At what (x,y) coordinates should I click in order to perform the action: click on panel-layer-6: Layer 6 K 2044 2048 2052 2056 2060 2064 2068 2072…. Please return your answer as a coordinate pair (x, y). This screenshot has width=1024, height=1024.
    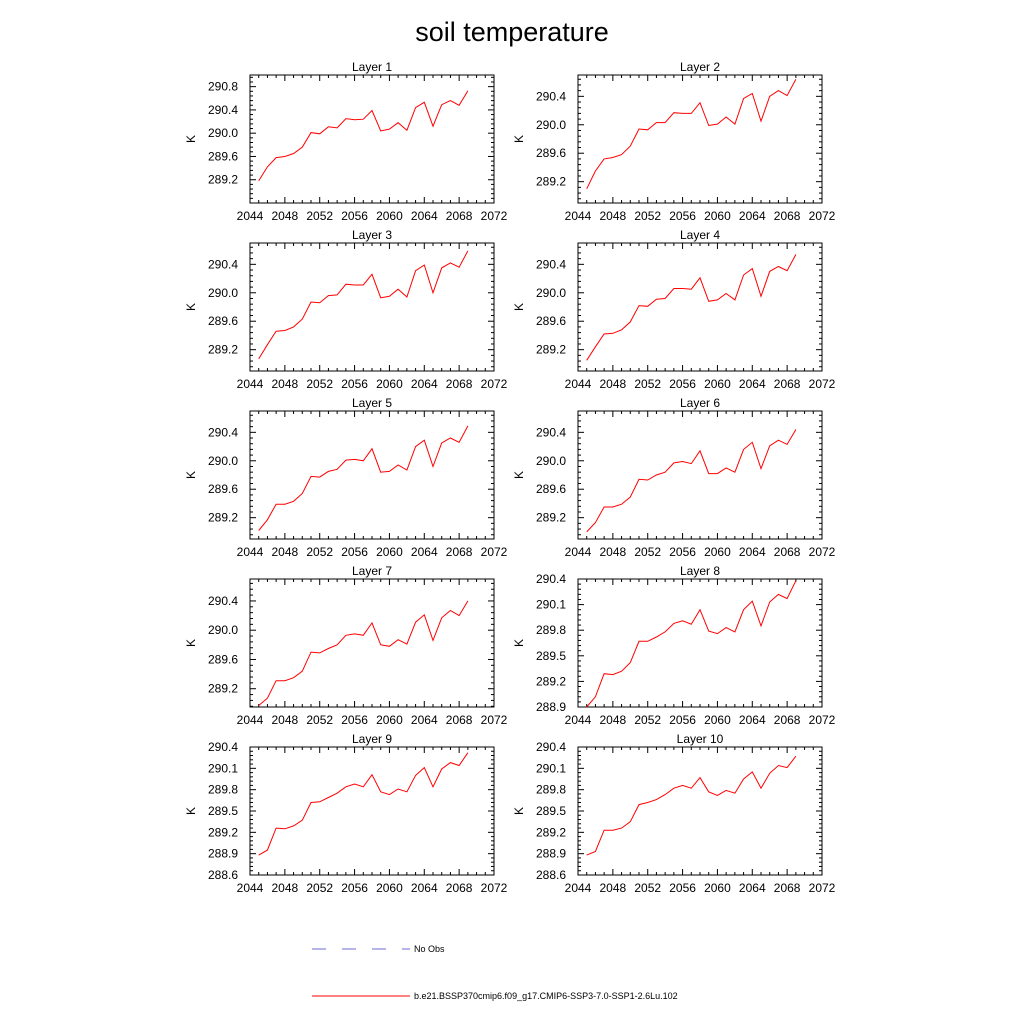
    Looking at the image, I should click on (674, 477).